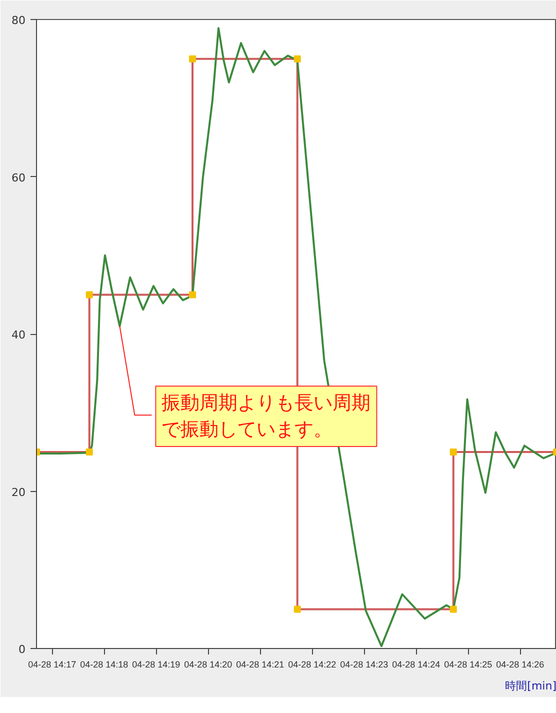 The height and width of the screenshot is (713, 556). What do you see at coordinates (22, 649) in the screenshot?
I see `y-tick-label: 0` at bounding box center [22, 649].